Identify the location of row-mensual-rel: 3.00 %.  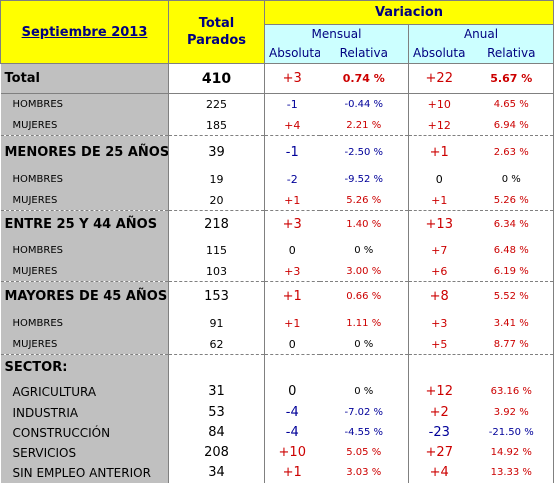
(364, 271).